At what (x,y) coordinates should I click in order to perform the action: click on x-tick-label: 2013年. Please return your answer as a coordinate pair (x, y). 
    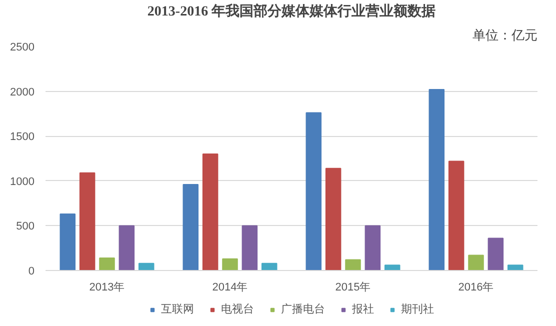
    Looking at the image, I should click on (107, 288).